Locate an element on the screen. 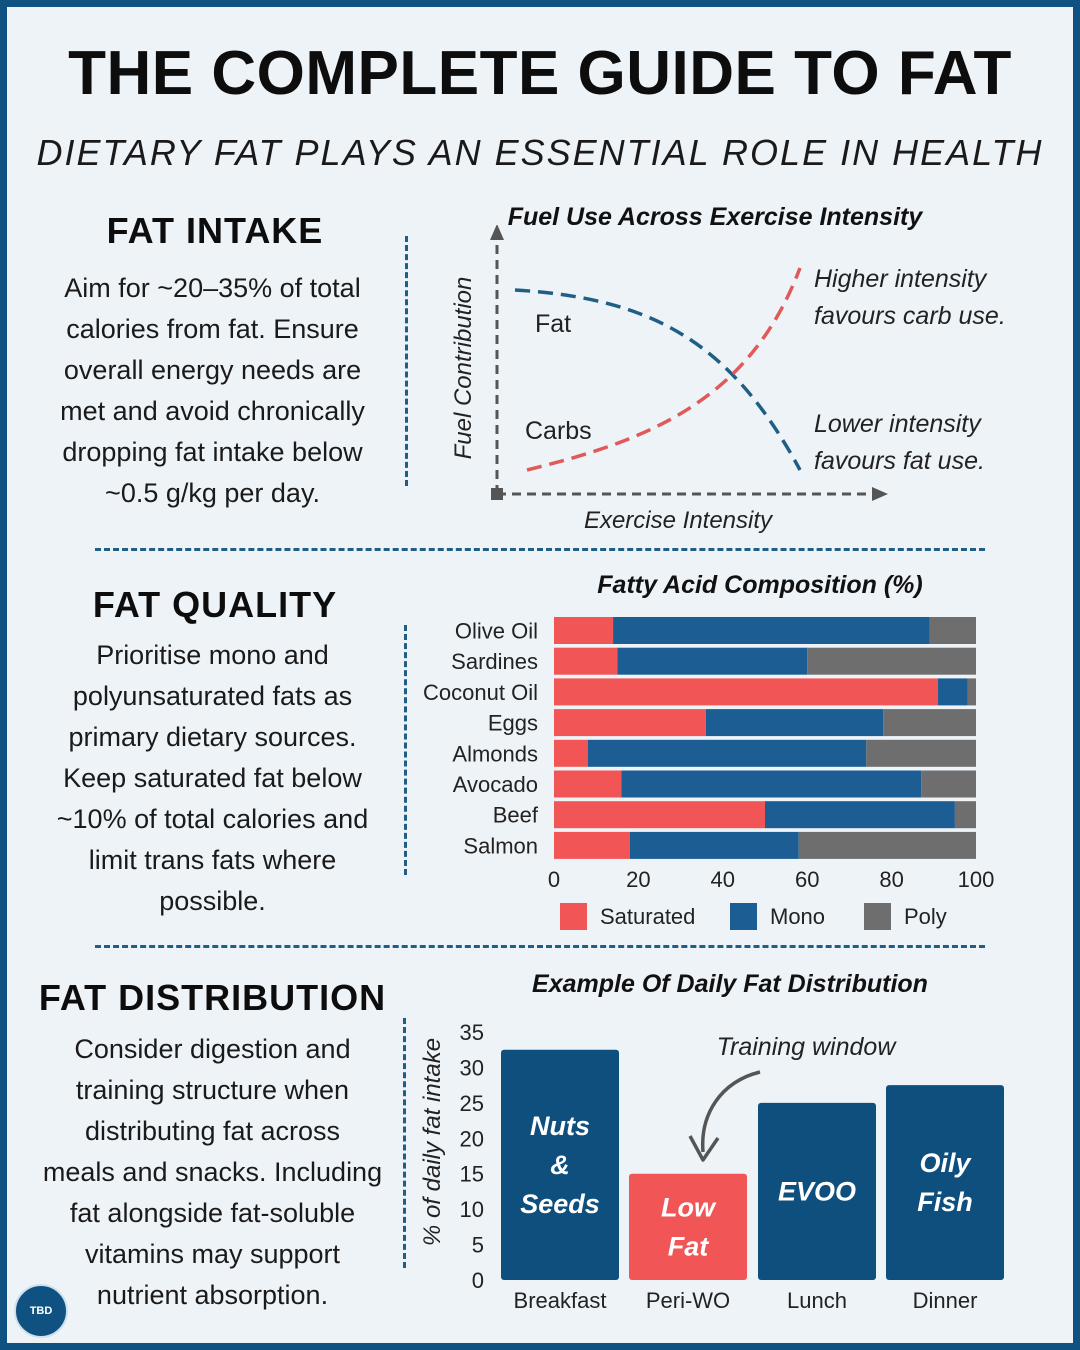  composition-category-label: Almonds is located at coordinates (495, 753).